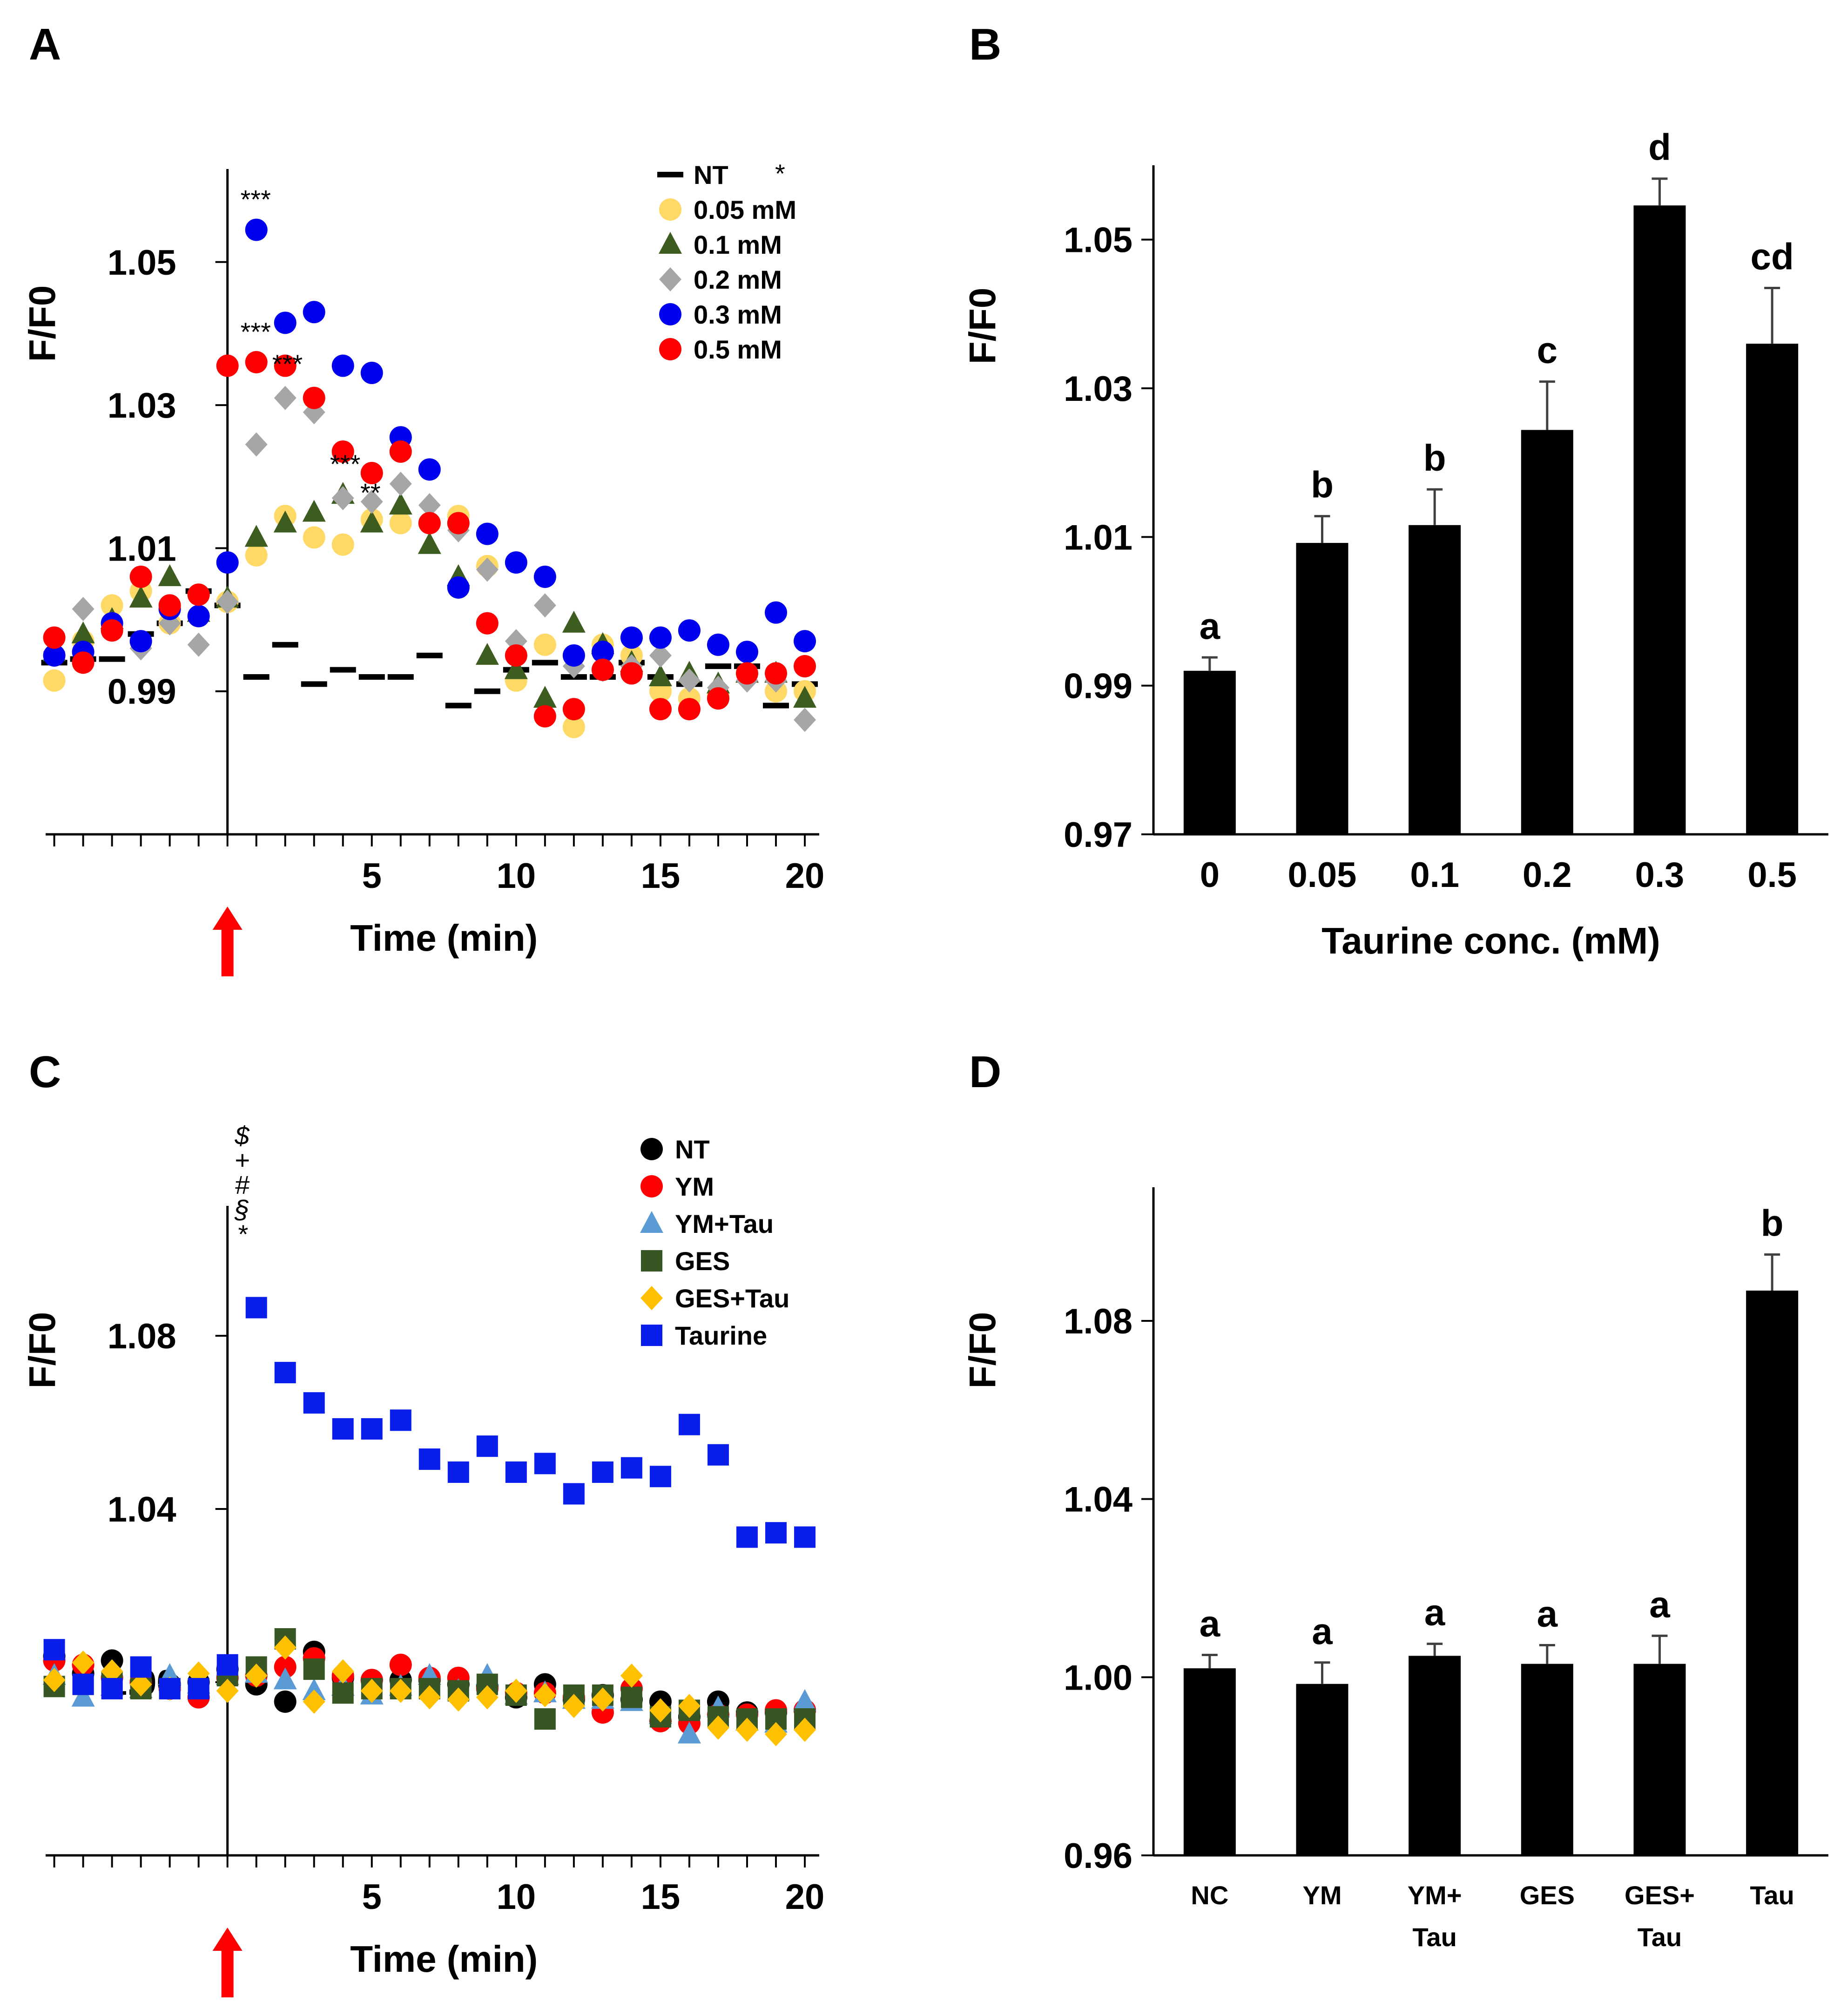 The width and height of the screenshot is (1847, 2016). What do you see at coordinates (444, 938) in the screenshot?
I see `x-axis-title: Time (min)` at bounding box center [444, 938].